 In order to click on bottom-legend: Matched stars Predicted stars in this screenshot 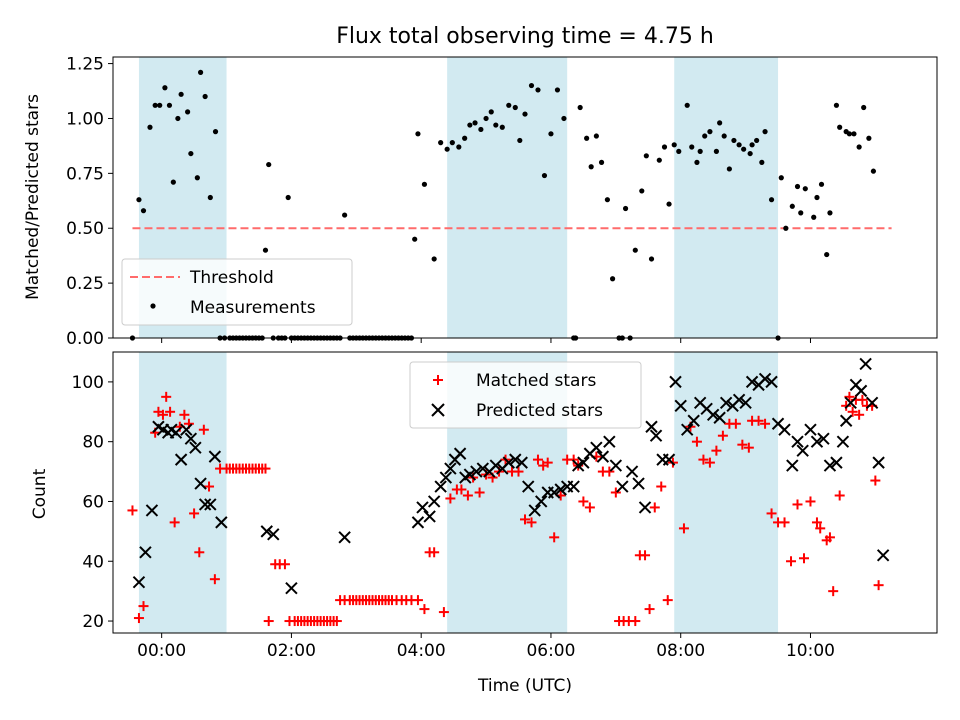, I will do `click(525, 395)`.